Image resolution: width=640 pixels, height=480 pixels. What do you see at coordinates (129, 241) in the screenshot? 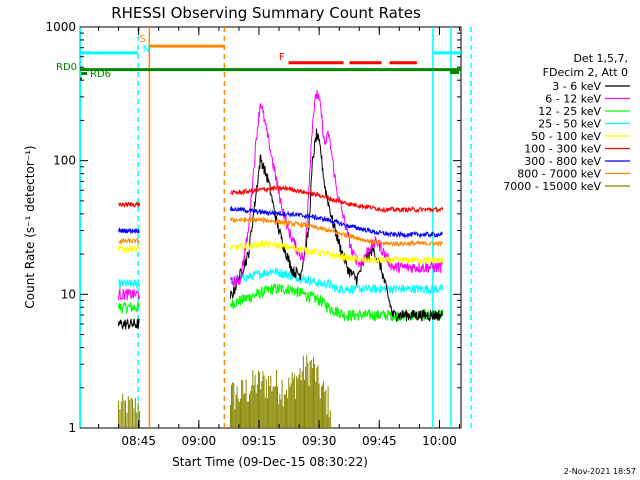
I see `series-800-7000-kev-seg0` at bounding box center [129, 241].